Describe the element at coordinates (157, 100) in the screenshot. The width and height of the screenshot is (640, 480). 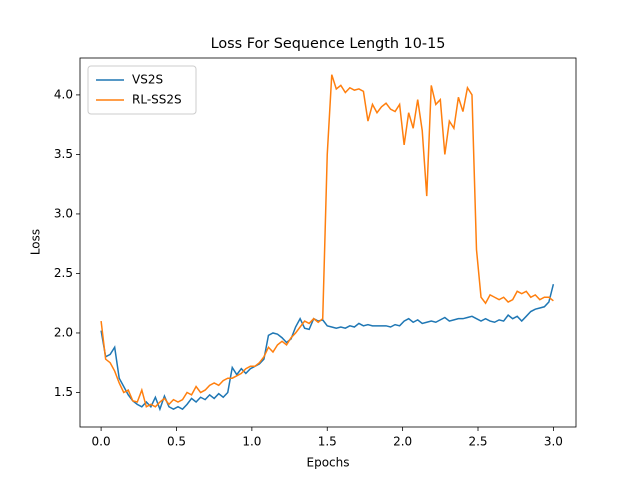
I see `legend-label: RL-SS2S` at that location.